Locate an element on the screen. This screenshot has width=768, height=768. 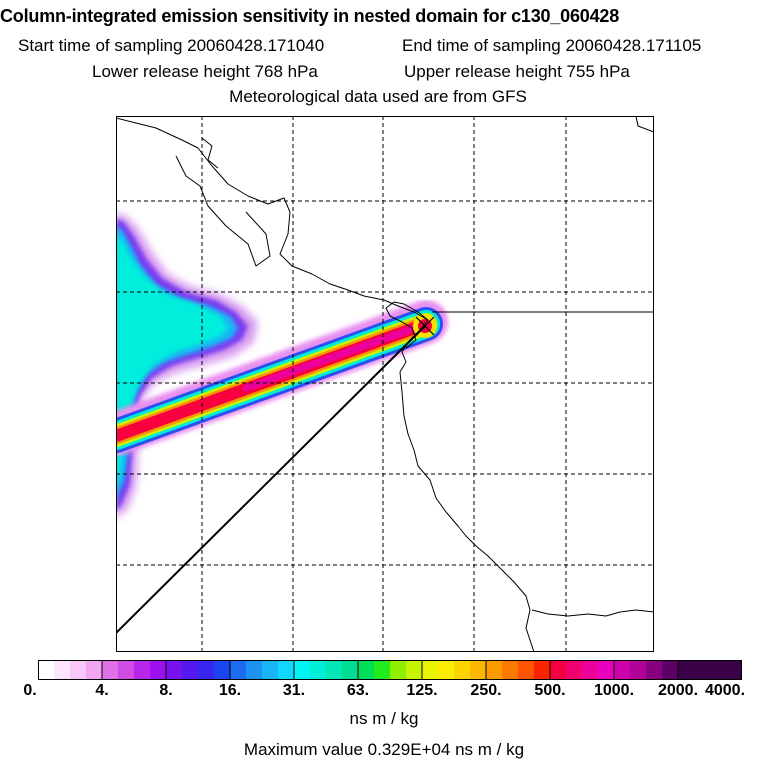
colorbar-tick-label: 1000. is located at coordinates (614, 690).